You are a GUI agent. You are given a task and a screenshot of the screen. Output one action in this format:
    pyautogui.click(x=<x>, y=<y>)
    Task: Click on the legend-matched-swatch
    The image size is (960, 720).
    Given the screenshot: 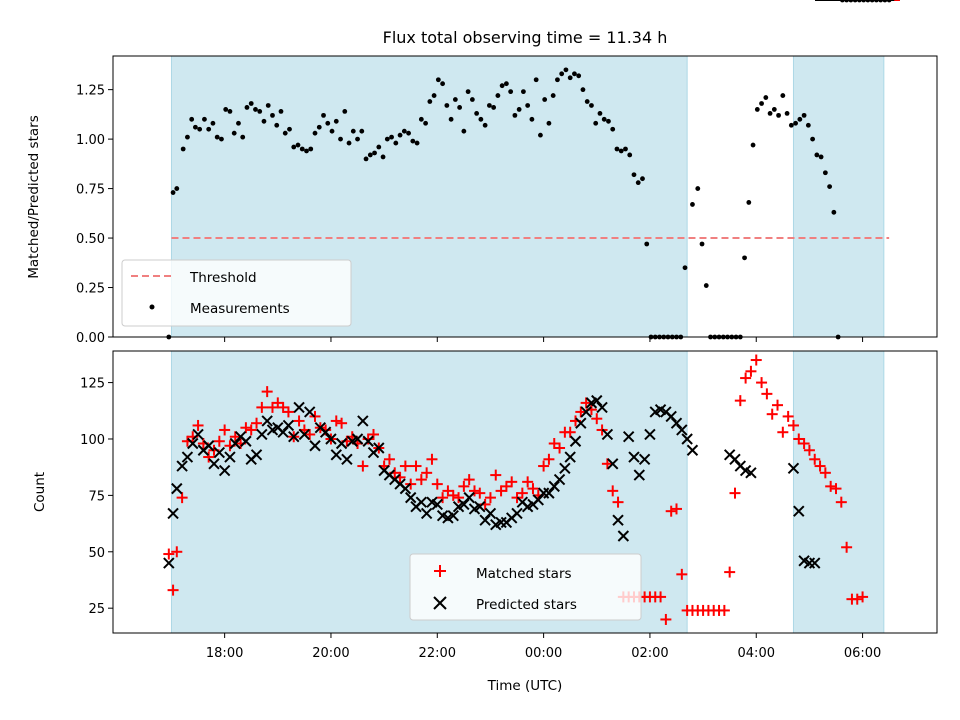 What is the action you would take?
    pyautogui.click(x=440, y=571)
    